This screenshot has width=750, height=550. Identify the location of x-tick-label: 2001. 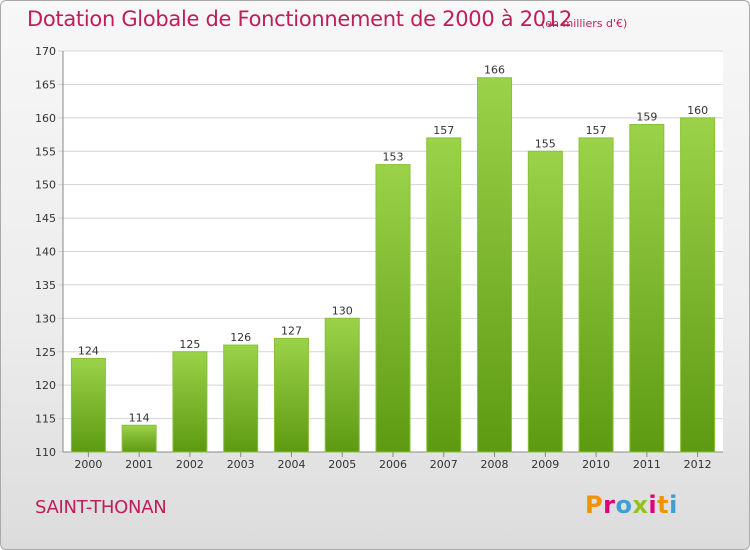
(139, 464).